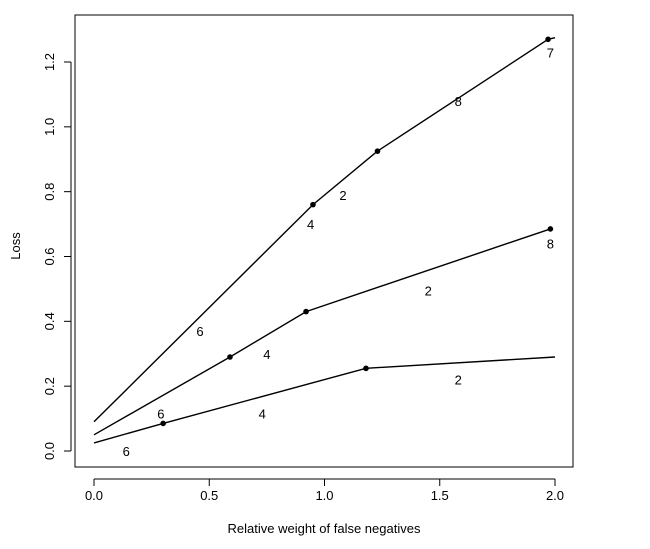 The width and height of the screenshot is (650, 549). What do you see at coordinates (440, 495) in the screenshot?
I see `x-tick-label: 1.5` at bounding box center [440, 495].